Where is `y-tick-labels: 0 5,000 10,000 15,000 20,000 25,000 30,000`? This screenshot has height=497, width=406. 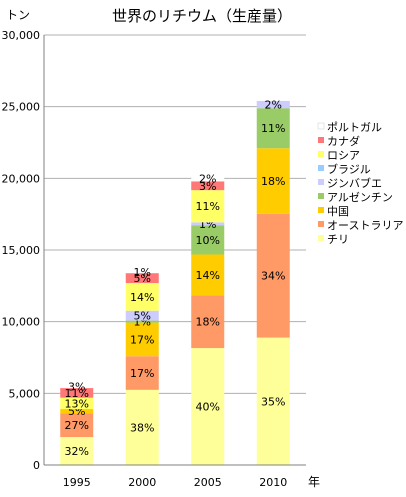 y-tick-labels: 0 5,000 10,000 15,000 20,000 25,000 30,000 is located at coordinates (21, 250).